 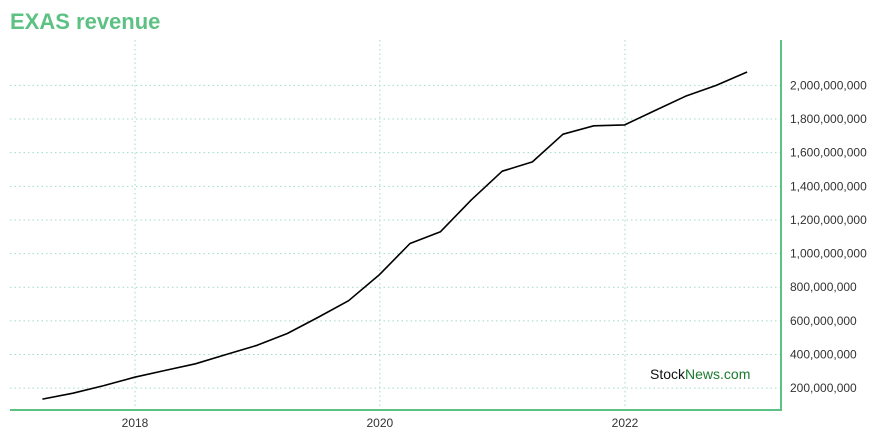 What do you see at coordinates (823, 355) in the screenshot?
I see `y-tick-label-1: 400,000,000` at bounding box center [823, 355].